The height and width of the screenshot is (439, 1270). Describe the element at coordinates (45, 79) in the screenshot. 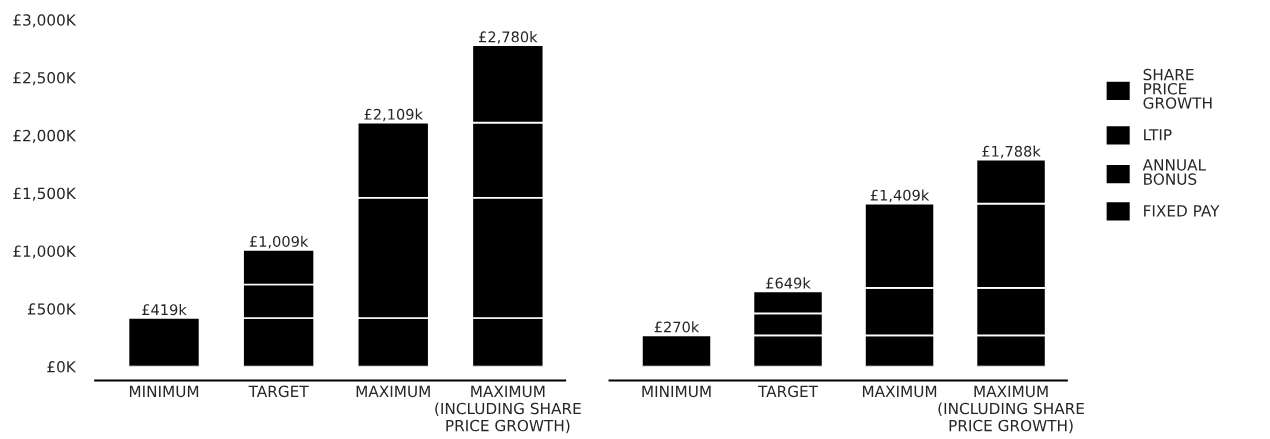

I see `y-tick-label: £2,500K` at that location.